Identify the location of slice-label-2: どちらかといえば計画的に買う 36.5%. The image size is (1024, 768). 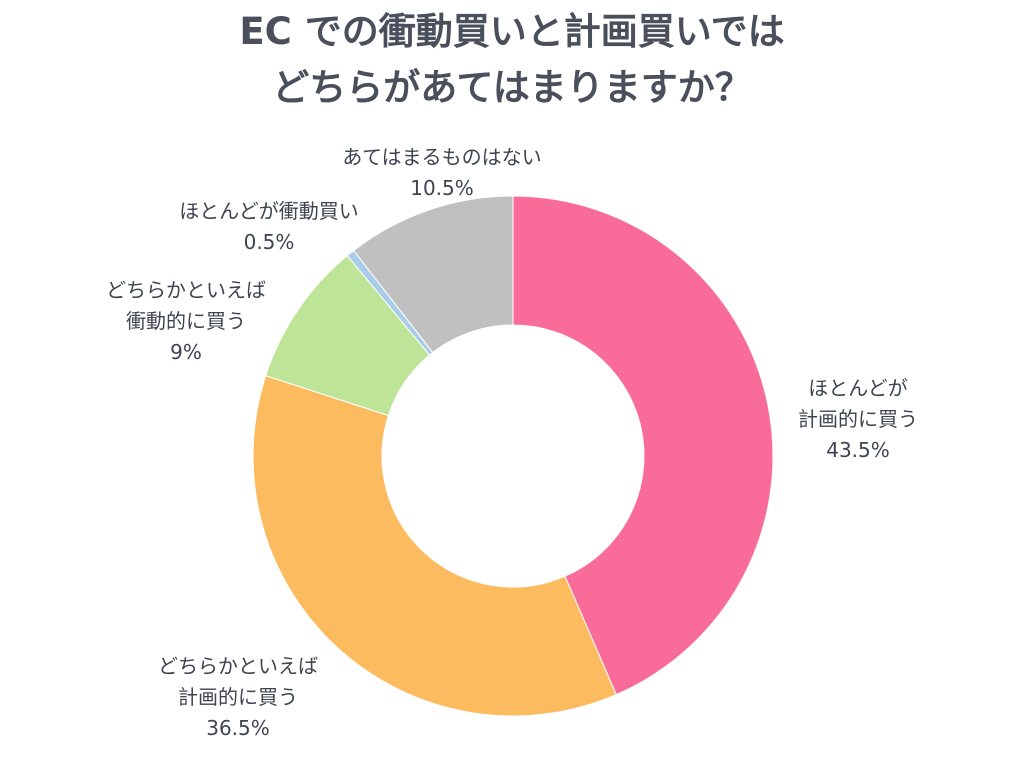
(238, 697).